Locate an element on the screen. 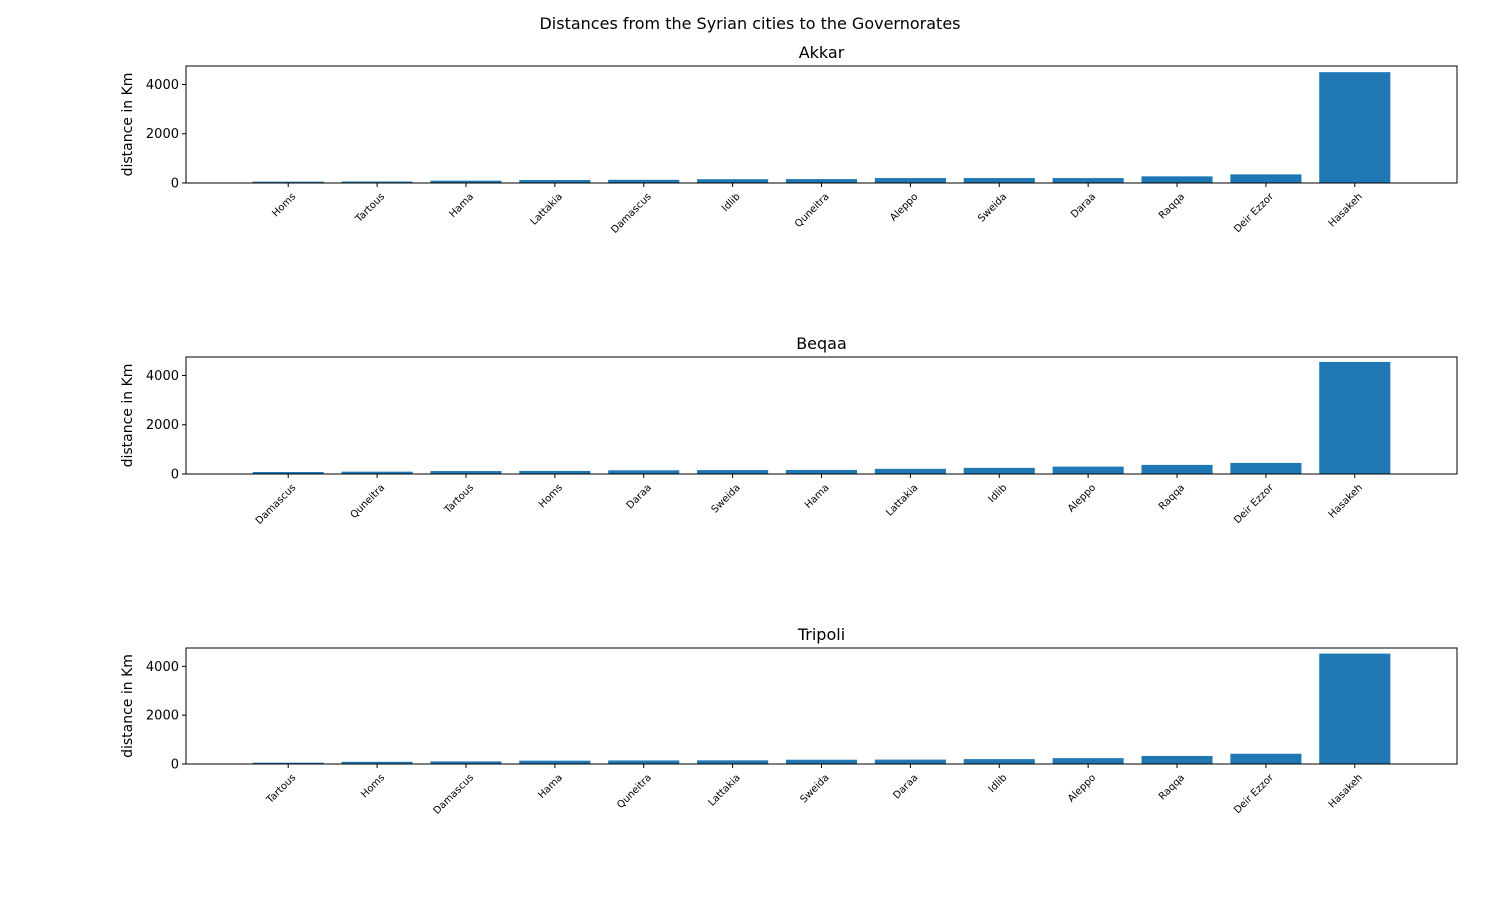 The image size is (1500, 900). subplot-title: Tripoli is located at coordinates (821, 634).